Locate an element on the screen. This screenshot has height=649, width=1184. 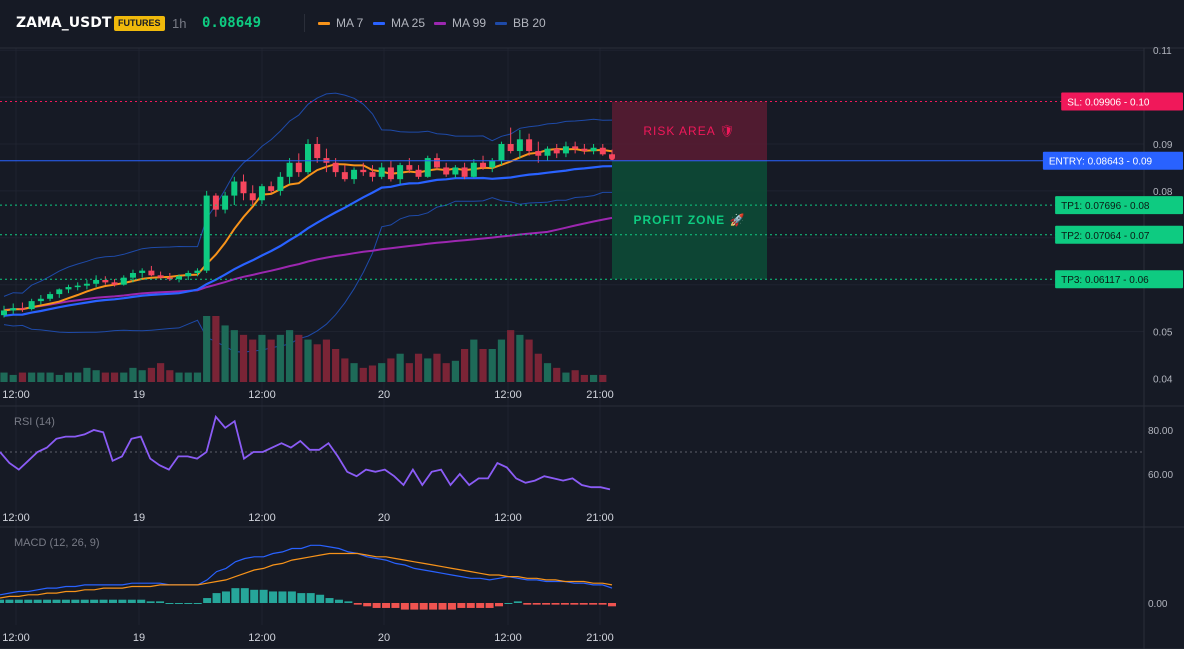
tp2-tag-bg is located at coordinates (1119, 234).